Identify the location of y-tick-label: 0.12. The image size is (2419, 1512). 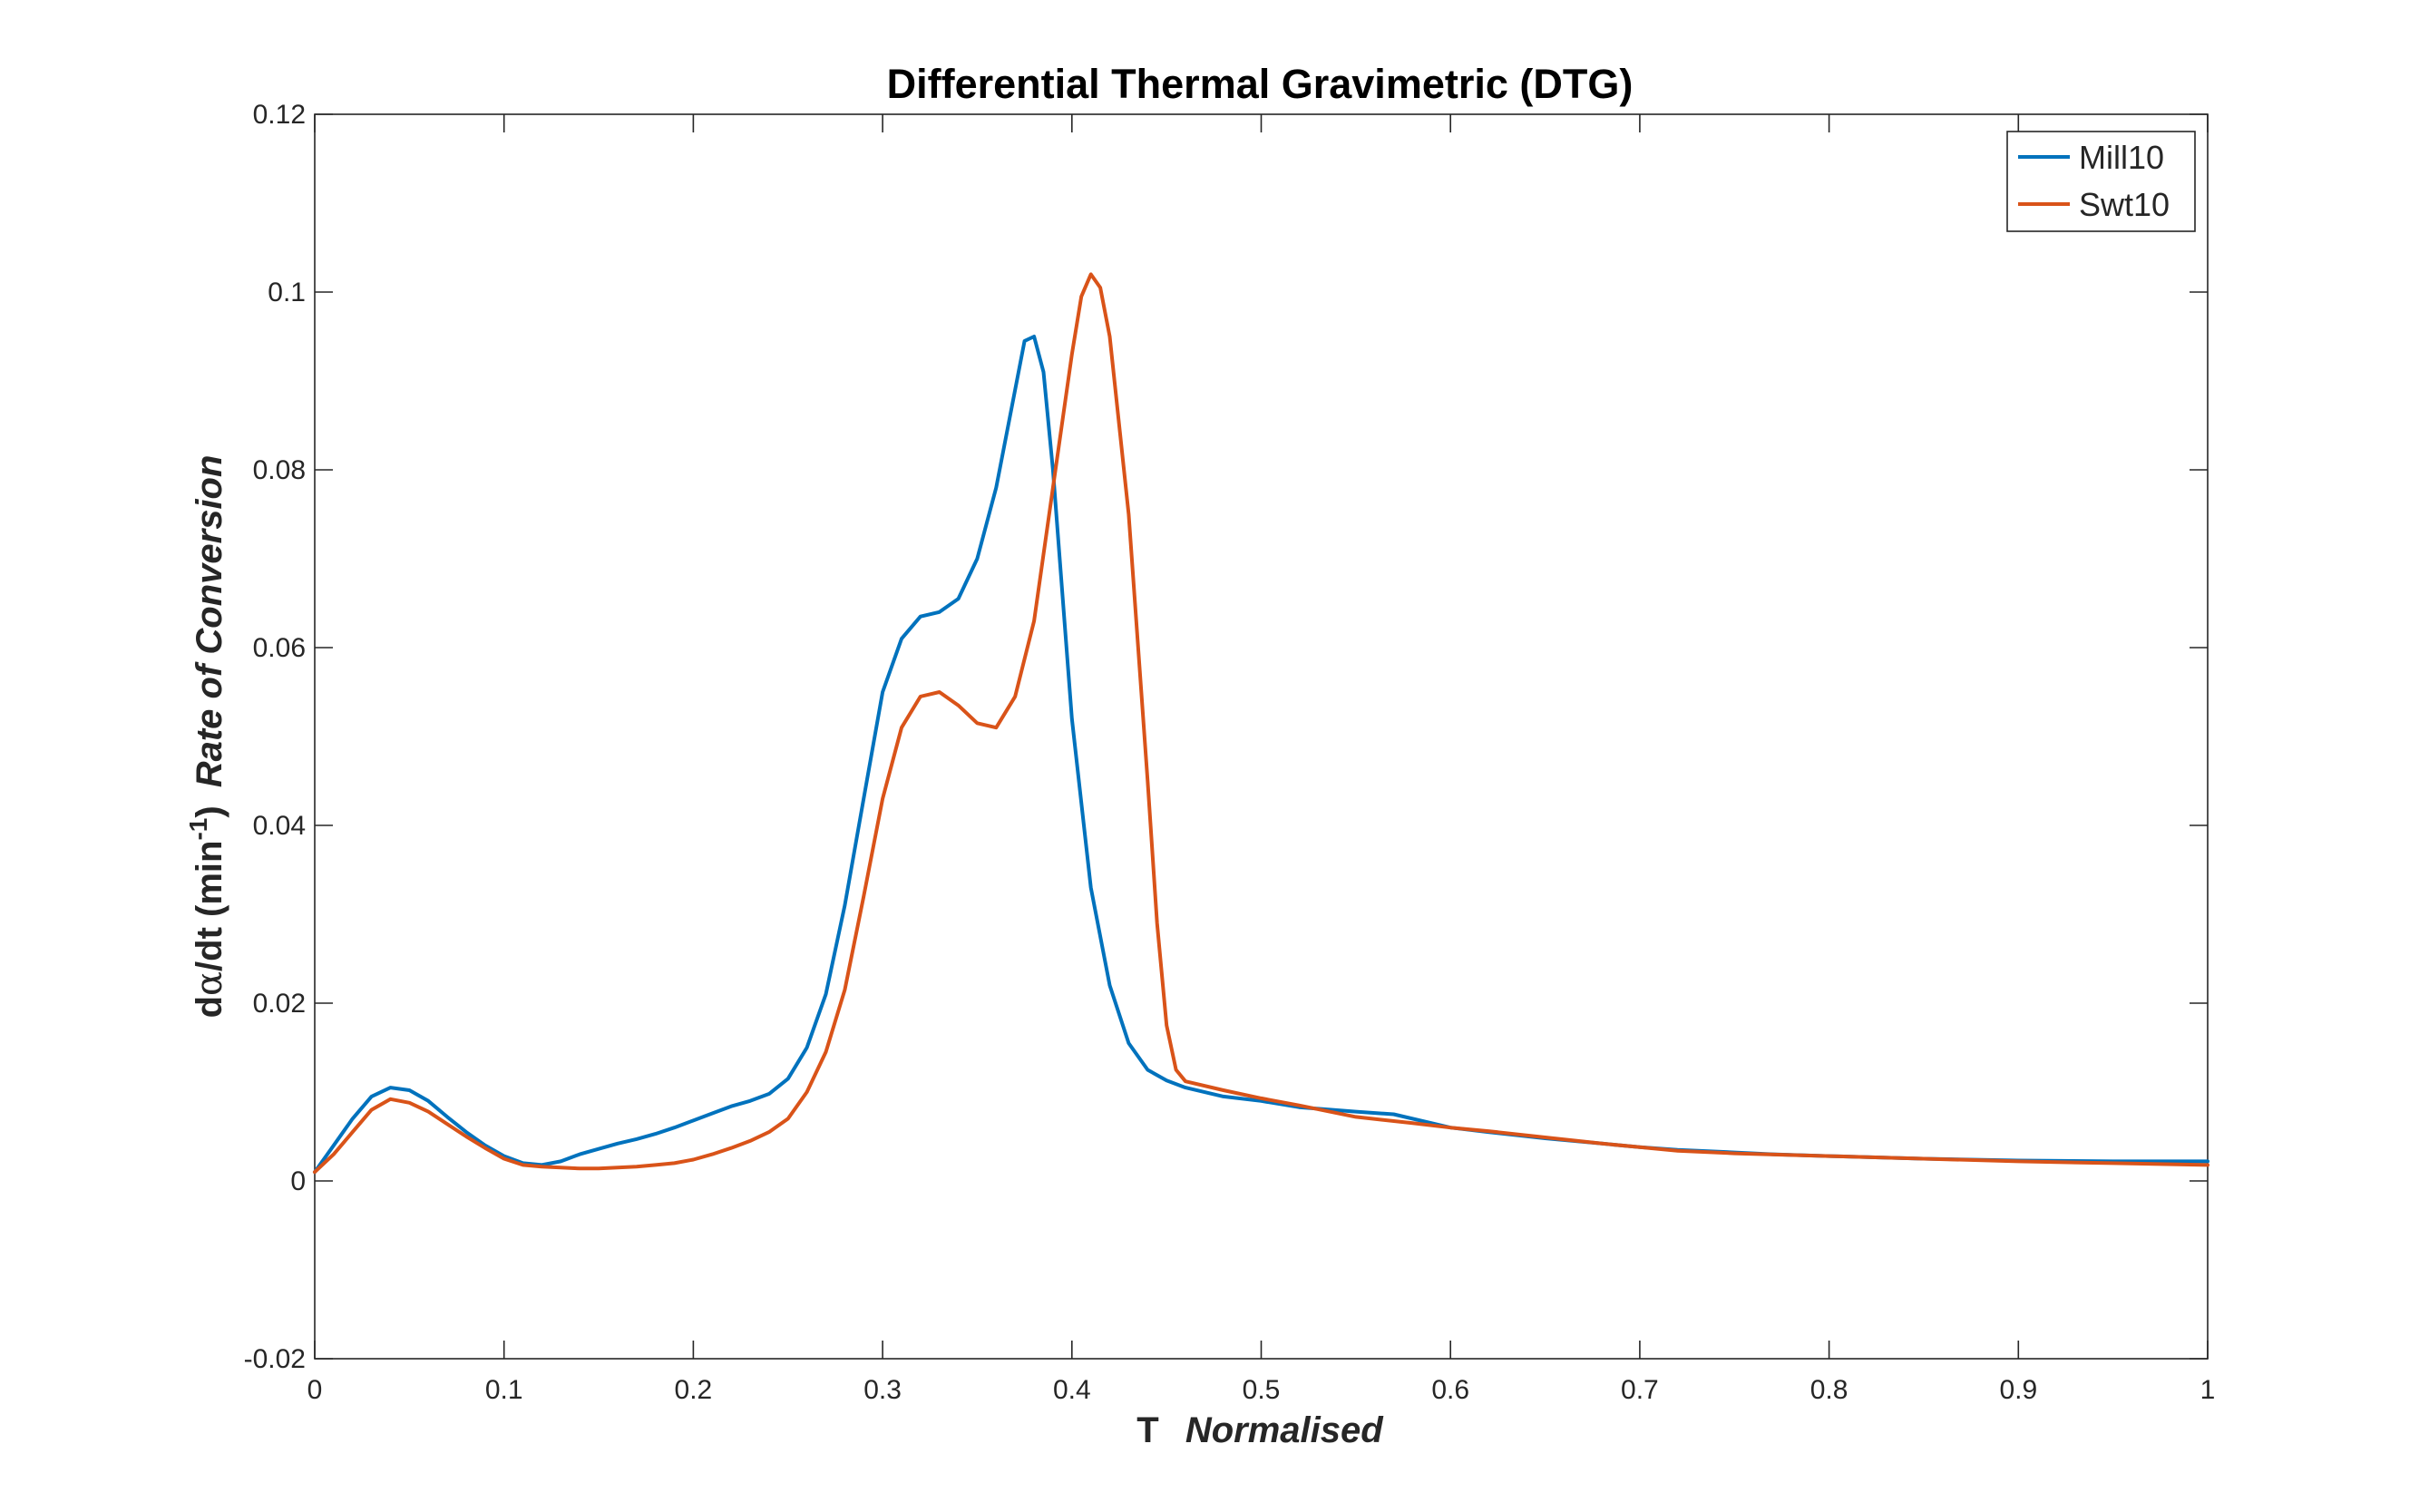
(280, 115).